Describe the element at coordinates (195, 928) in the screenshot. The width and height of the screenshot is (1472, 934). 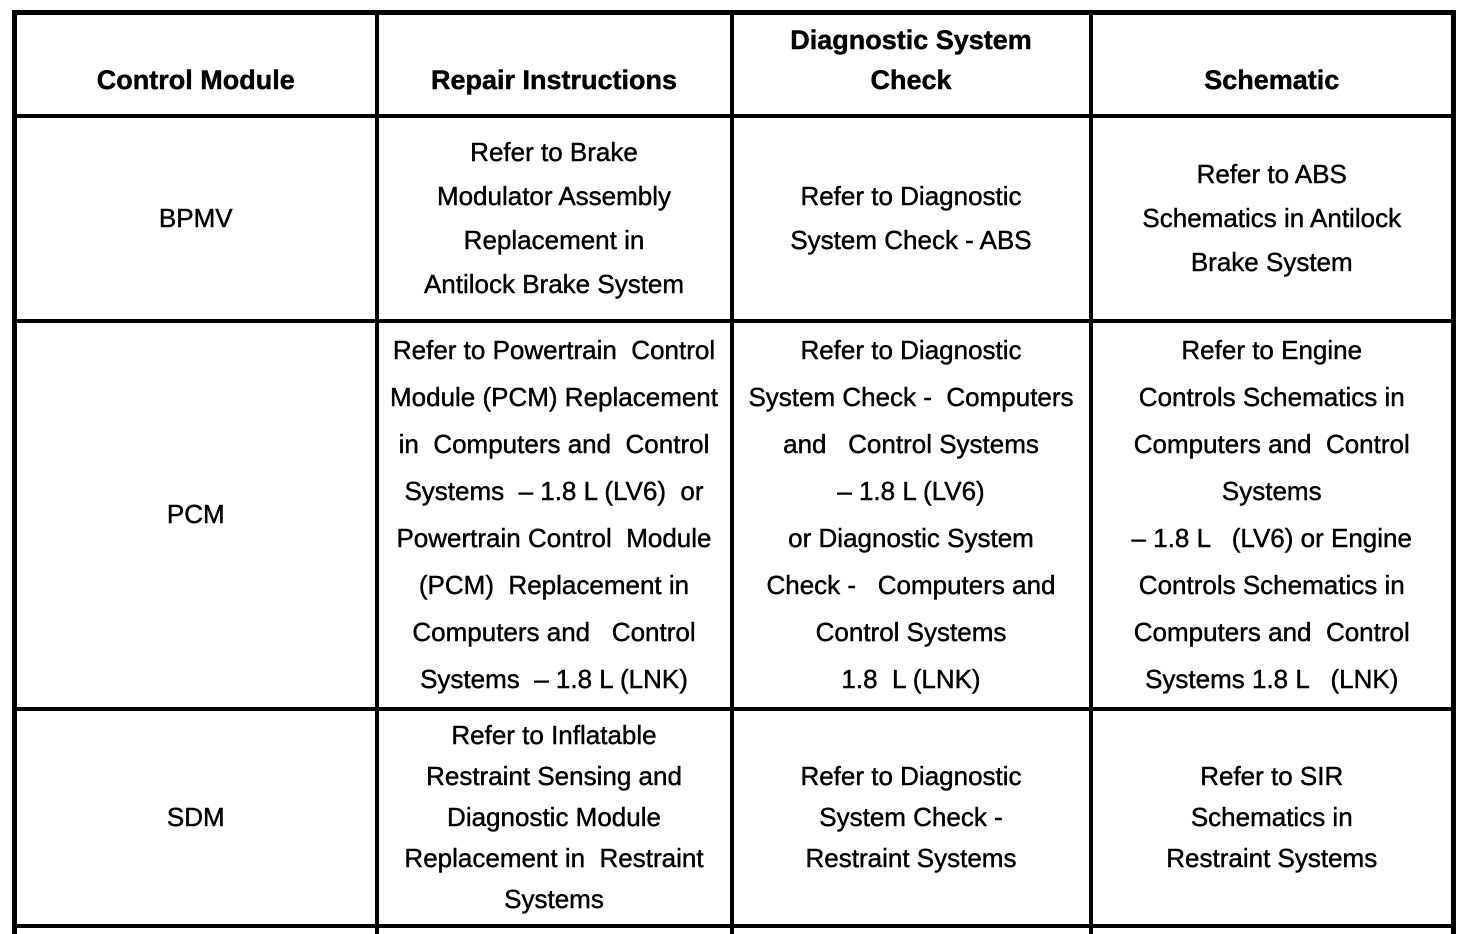
I see `cell-partial-control-module` at that location.